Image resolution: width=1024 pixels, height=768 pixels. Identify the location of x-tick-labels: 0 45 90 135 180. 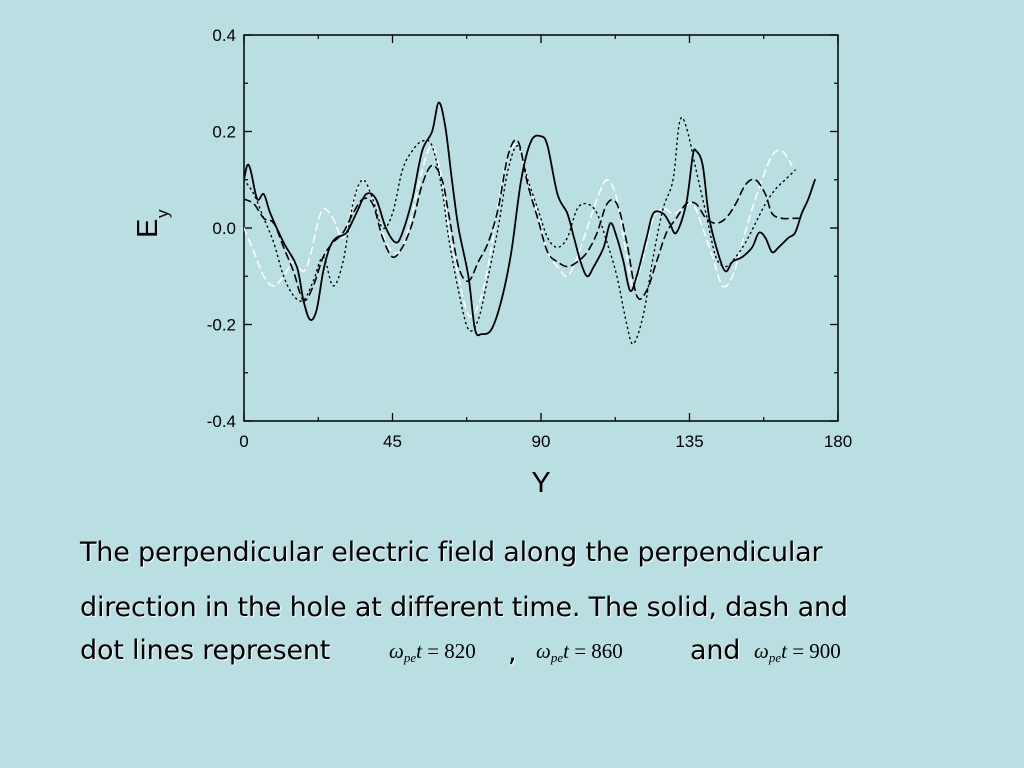
(545, 441).